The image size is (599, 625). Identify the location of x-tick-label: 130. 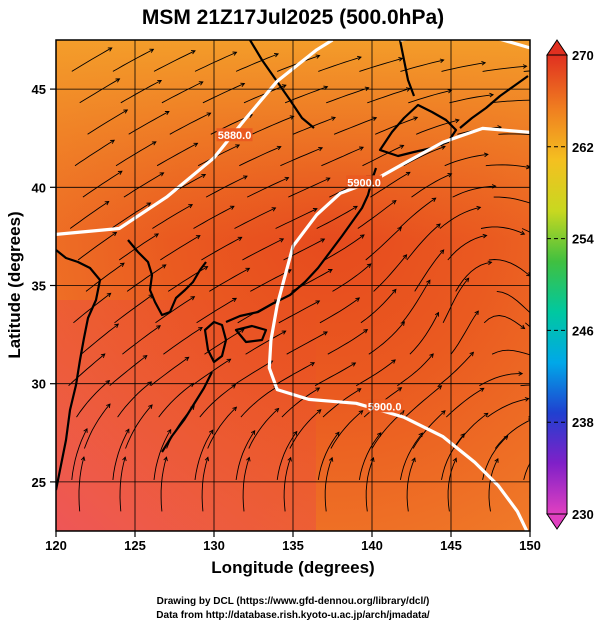
(214, 545).